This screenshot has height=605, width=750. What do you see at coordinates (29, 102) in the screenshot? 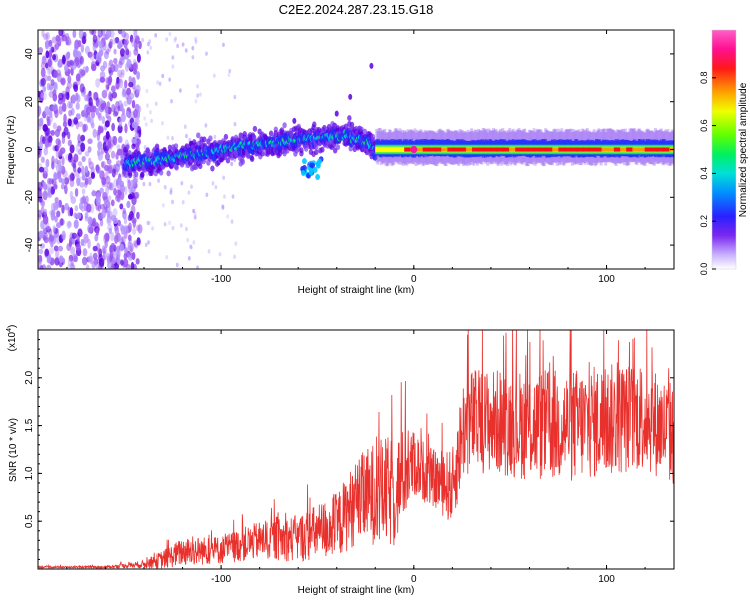
I see `spec-ytick-label: 20` at bounding box center [29, 102].